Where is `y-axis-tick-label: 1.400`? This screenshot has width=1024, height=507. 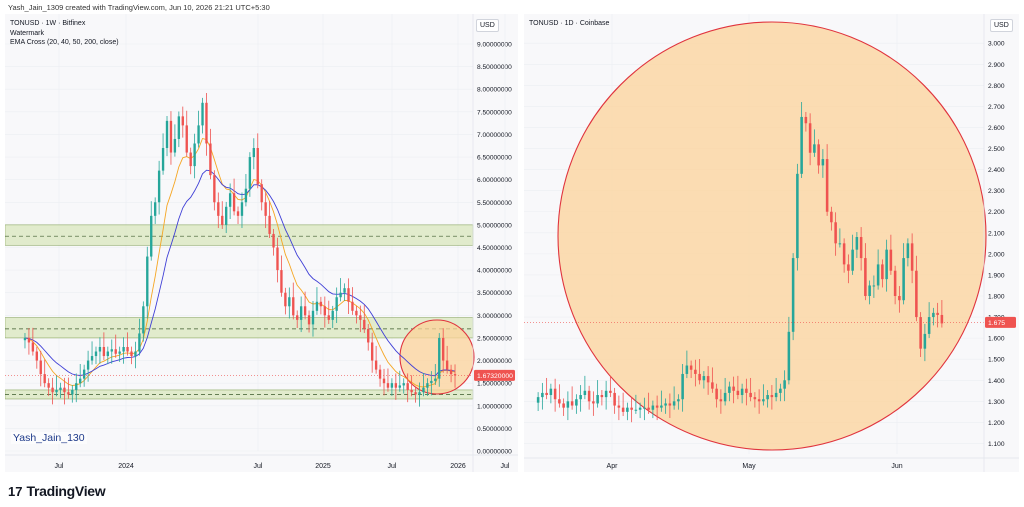
y-axis-tick-label: 1.400 is located at coordinates (996, 381).